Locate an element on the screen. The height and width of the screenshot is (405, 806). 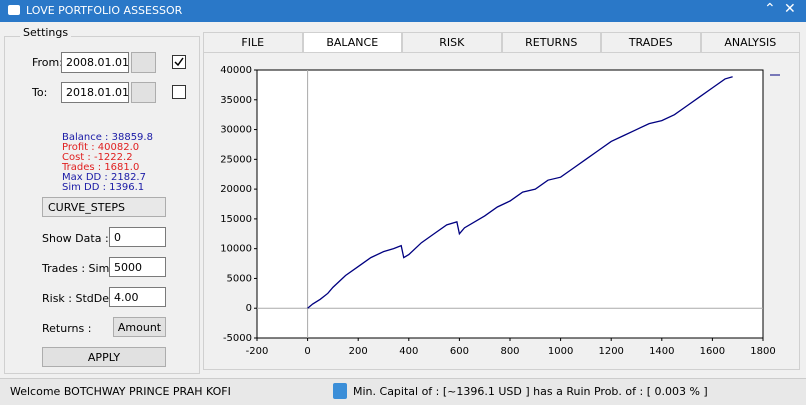
y-tick-label: 10000 is located at coordinates (236, 249).